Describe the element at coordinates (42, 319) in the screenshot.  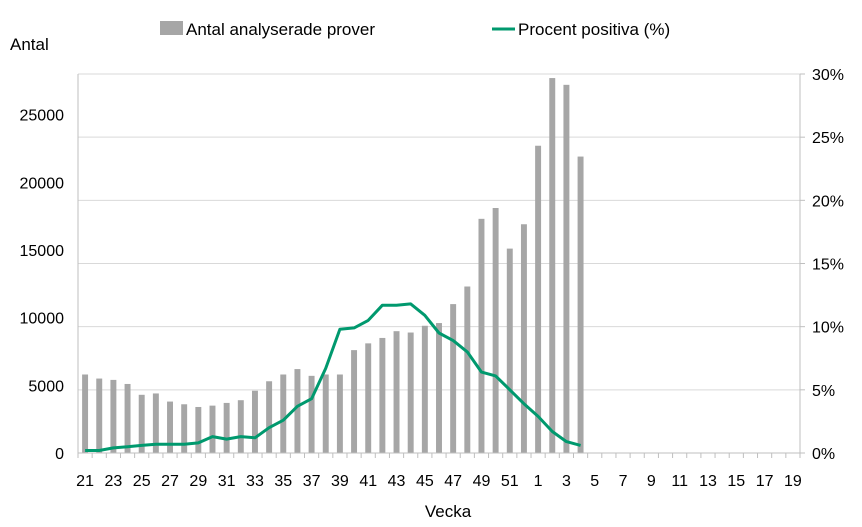
I see `y-left-tick-label: 10000` at that location.